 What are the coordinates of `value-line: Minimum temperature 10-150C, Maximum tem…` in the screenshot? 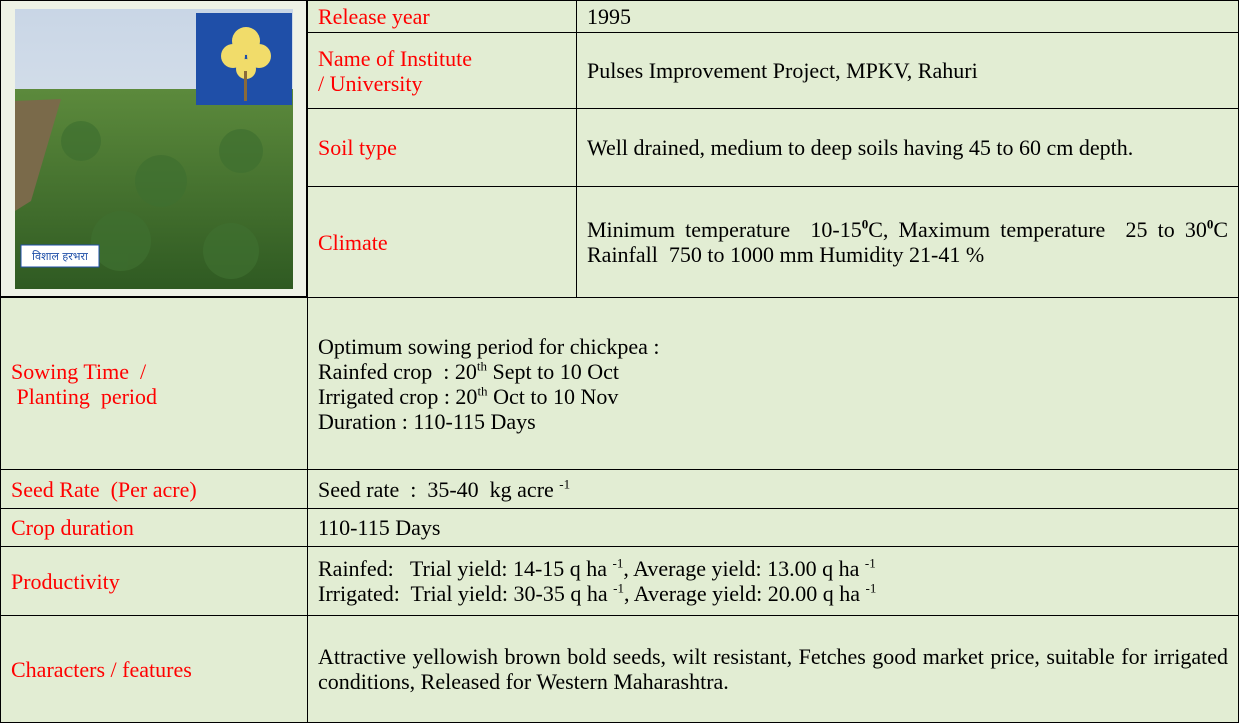 It's located at (907, 242).